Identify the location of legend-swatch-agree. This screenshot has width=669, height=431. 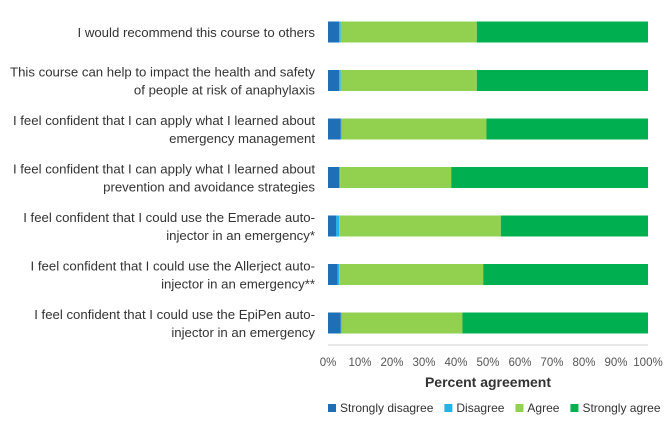
(519, 408).